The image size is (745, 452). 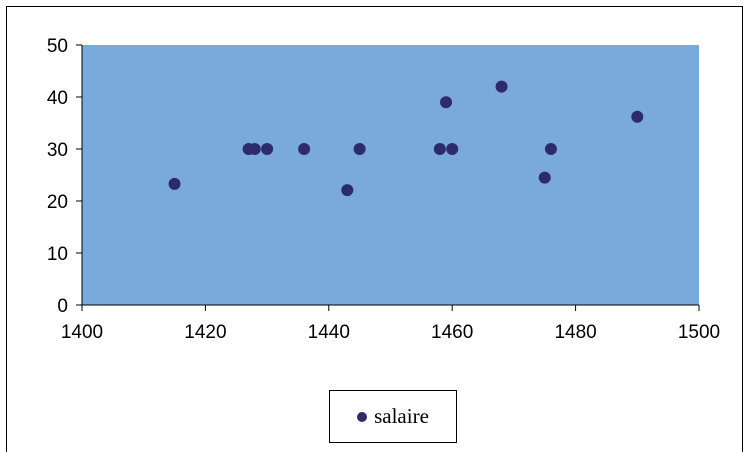 I want to click on x-tick-label: 1480, so click(x=575, y=332).